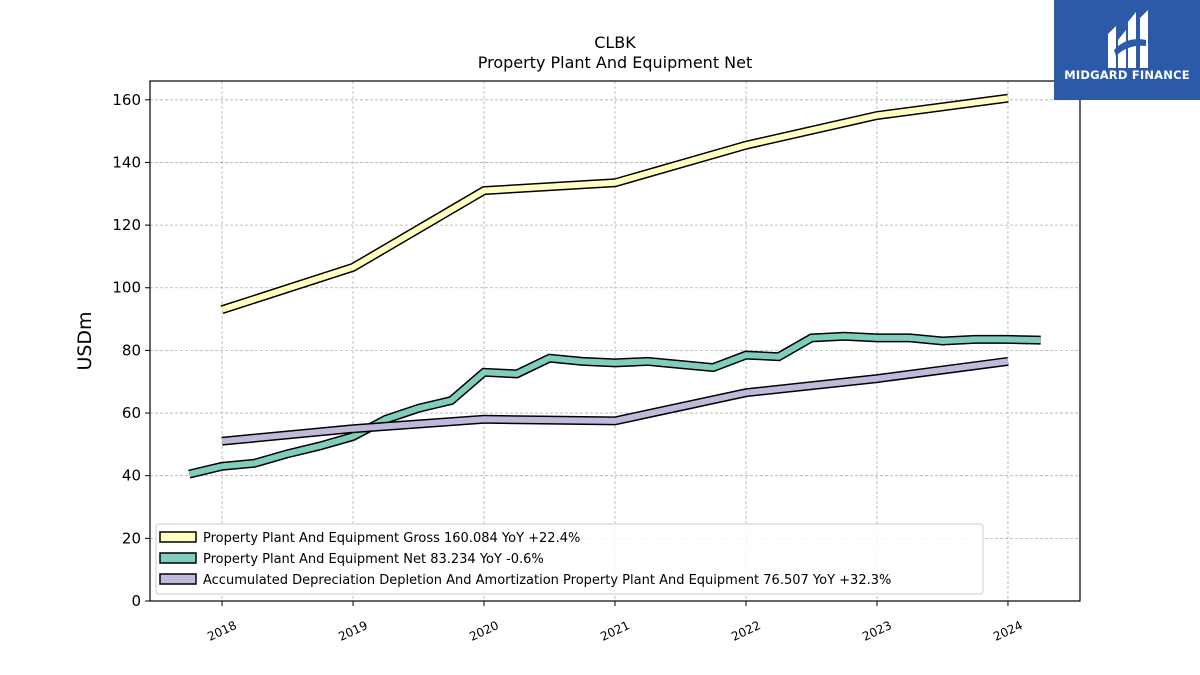 Image resolution: width=1200 pixels, height=675 pixels. Describe the element at coordinates (126, 225) in the screenshot. I see `y-tick-label: 120` at that location.